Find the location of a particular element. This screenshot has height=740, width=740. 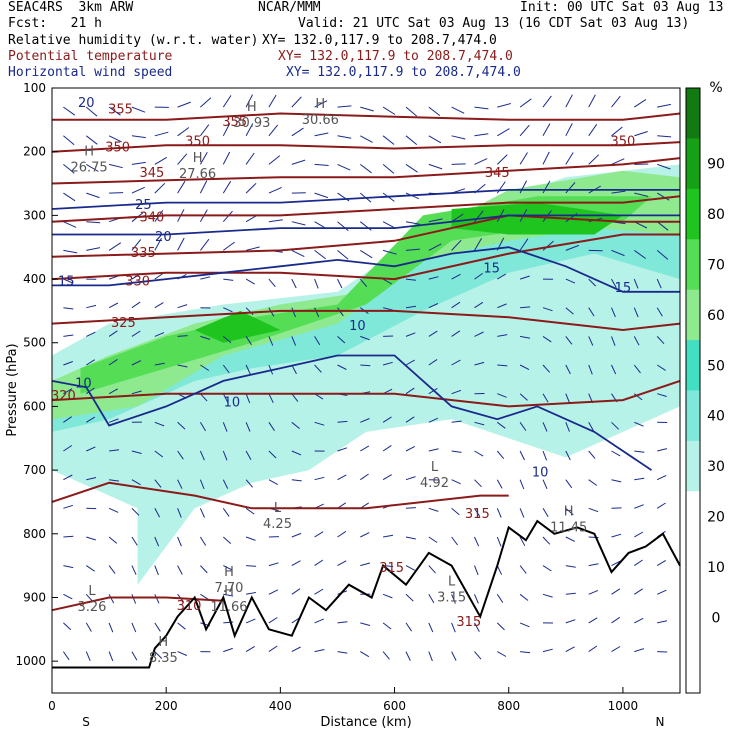

theta-label-14: 350 is located at coordinates (622, 141).